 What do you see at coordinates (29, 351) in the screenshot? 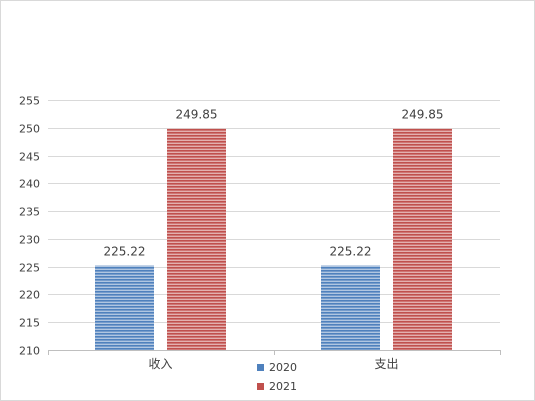
I see `y-tick-label: 210` at bounding box center [29, 351].